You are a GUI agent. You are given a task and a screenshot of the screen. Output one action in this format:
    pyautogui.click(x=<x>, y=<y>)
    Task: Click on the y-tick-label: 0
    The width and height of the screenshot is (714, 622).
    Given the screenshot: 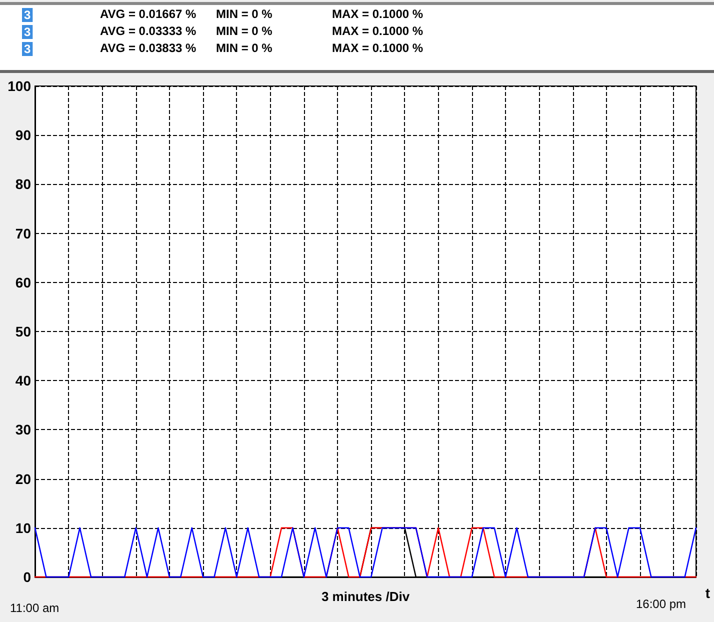 What is the action you would take?
    pyautogui.click(x=27, y=577)
    